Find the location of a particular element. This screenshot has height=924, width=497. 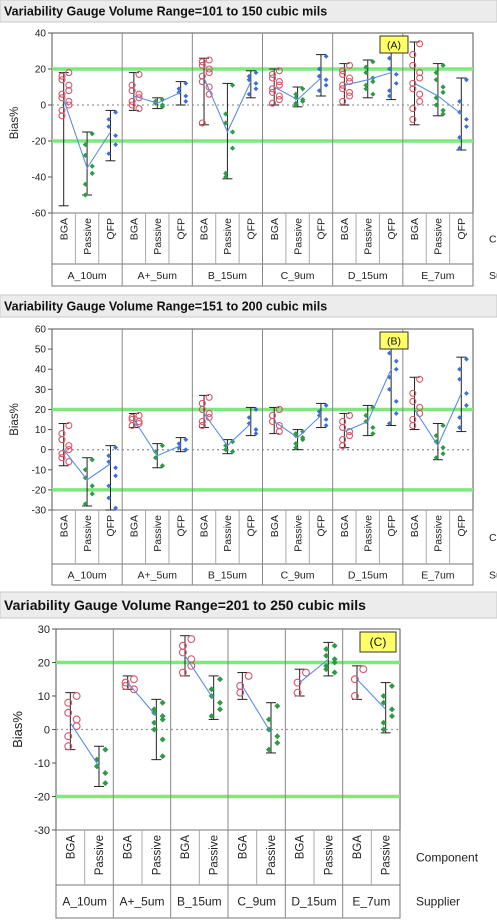

point-a-10um-qfp is located at coordinates (116, 144).